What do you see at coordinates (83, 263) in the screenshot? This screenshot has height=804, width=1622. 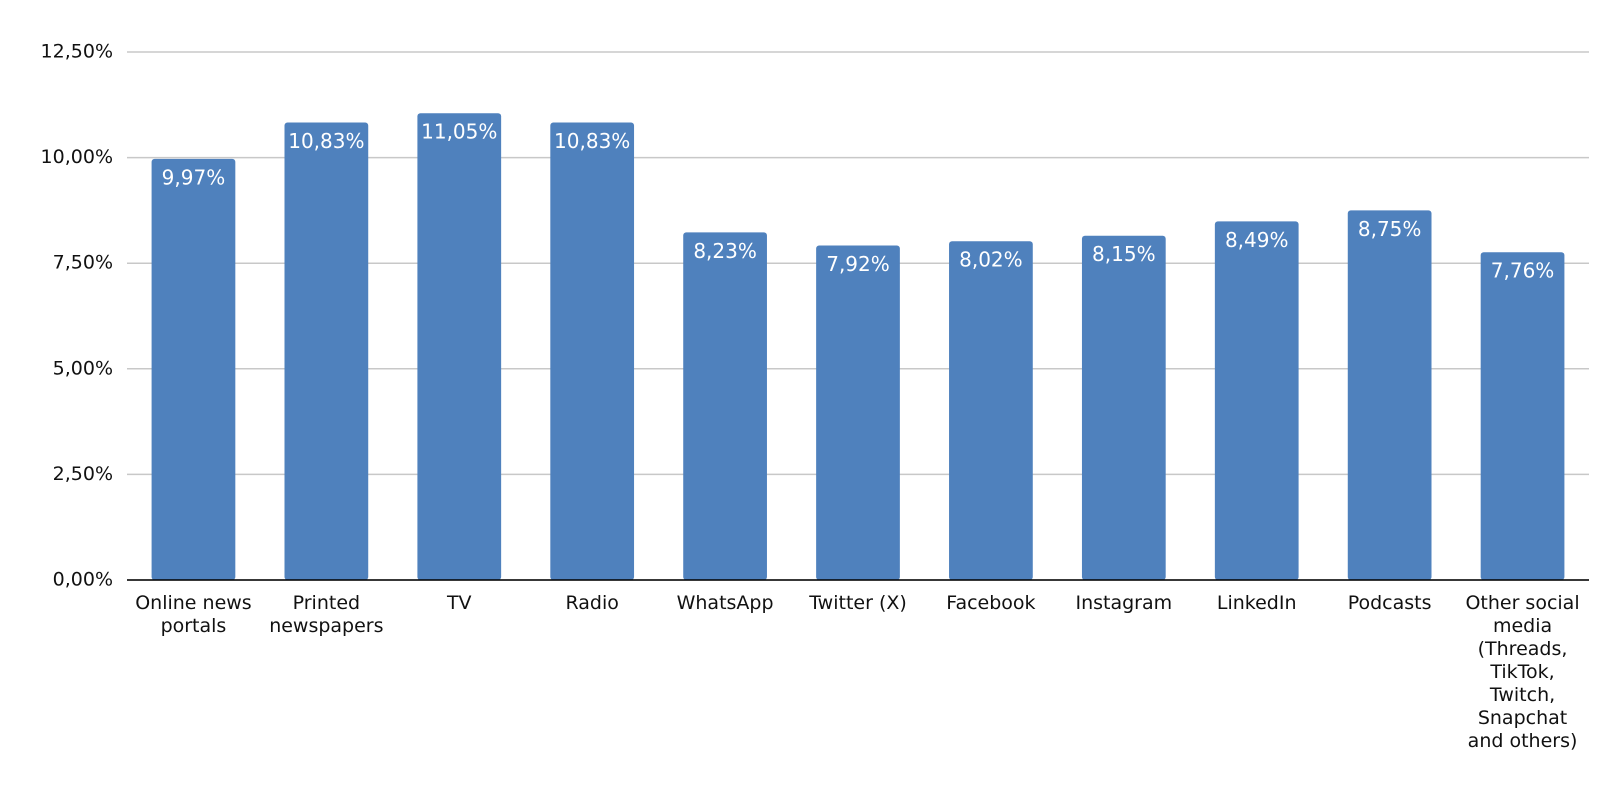 I see `y-tick-label: 7,50%` at bounding box center [83, 263].